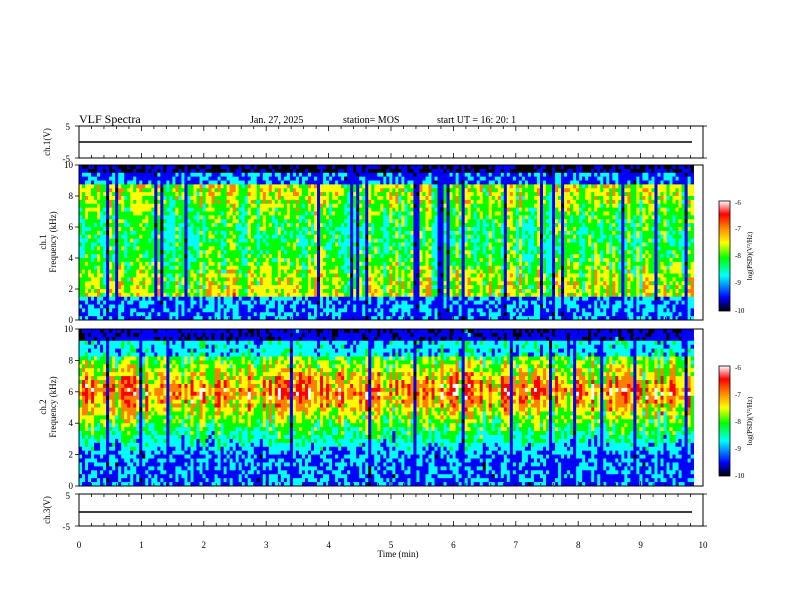 This screenshot has width=792, height=612. I want to click on ch1-ytick-top: 5, so click(68, 127).